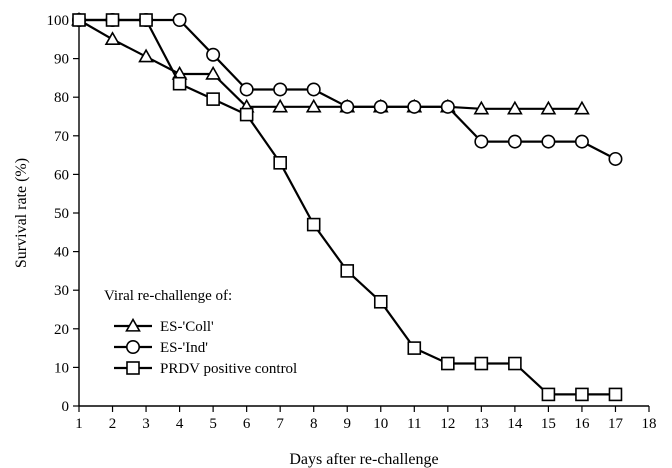  Describe the element at coordinates (363, 459) in the screenshot. I see `x-axis-title: Days after re-challenge` at that location.